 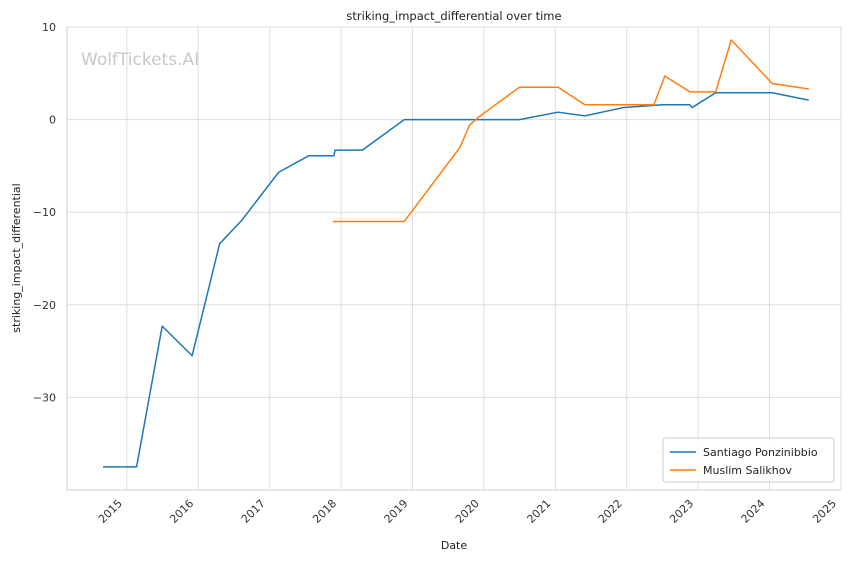 What do you see at coordinates (140, 60) in the screenshot?
I see `watermark: WolfTickets.AI` at bounding box center [140, 60].